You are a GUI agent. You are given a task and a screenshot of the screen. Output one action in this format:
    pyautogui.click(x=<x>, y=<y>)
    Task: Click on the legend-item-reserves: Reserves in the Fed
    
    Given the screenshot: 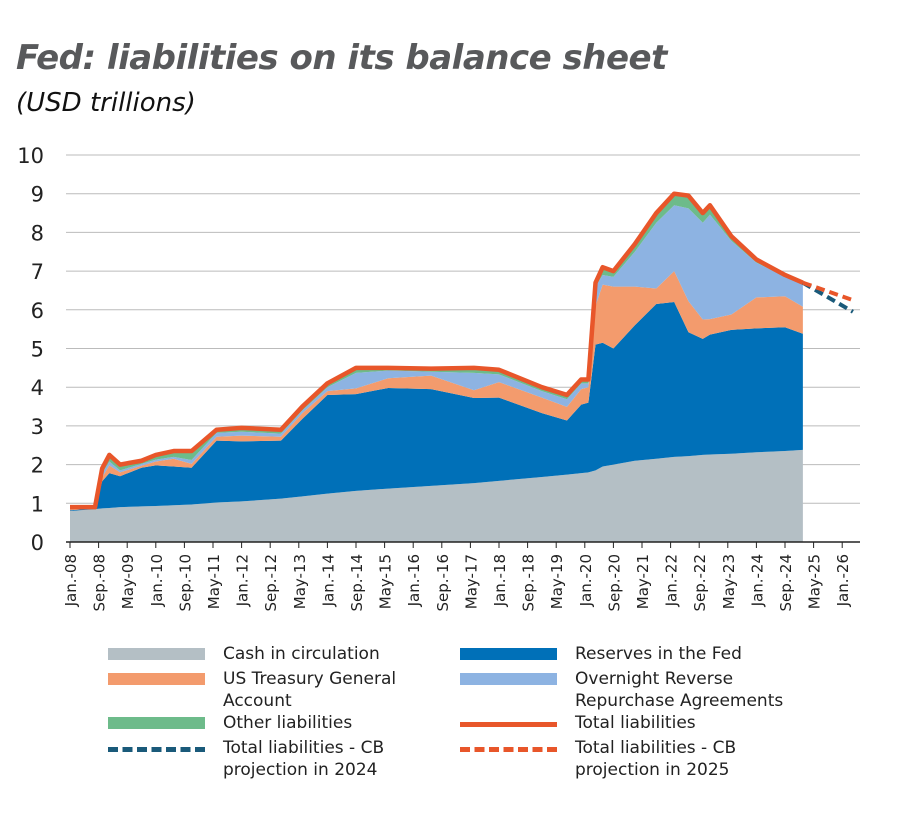 What is the action you would take?
    pyautogui.click(x=601, y=654)
    